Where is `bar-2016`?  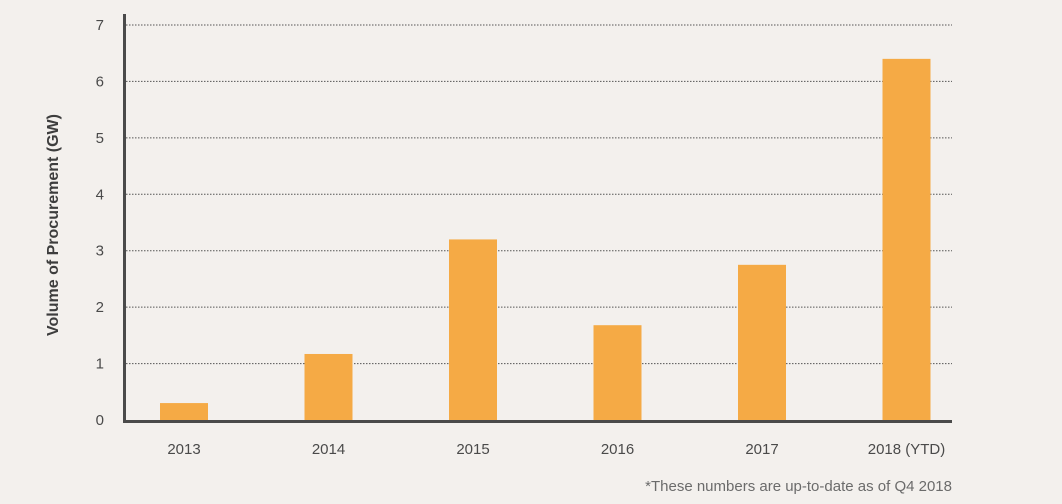 bar-2016 is located at coordinates (617, 372).